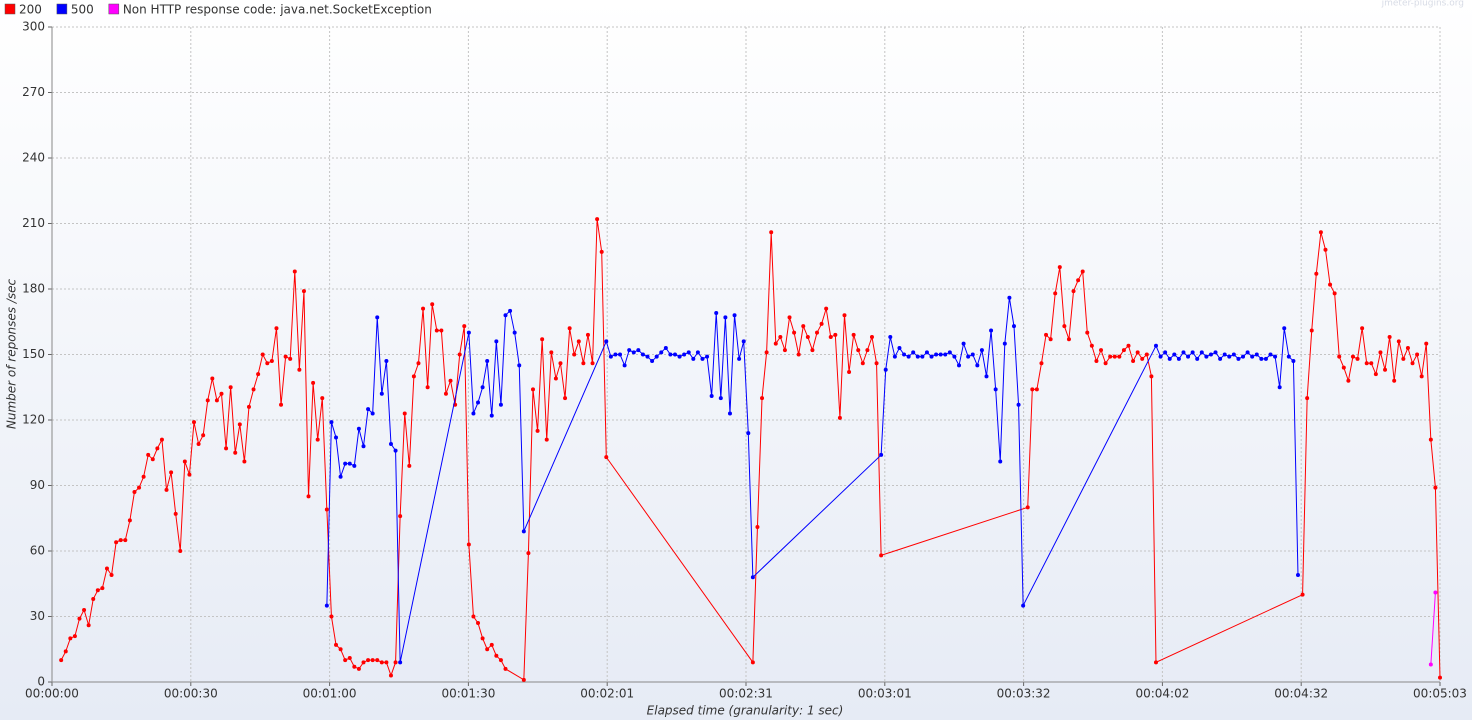 The height and width of the screenshot is (720, 1472). I want to click on y-tick-label: 240, so click(33, 158).